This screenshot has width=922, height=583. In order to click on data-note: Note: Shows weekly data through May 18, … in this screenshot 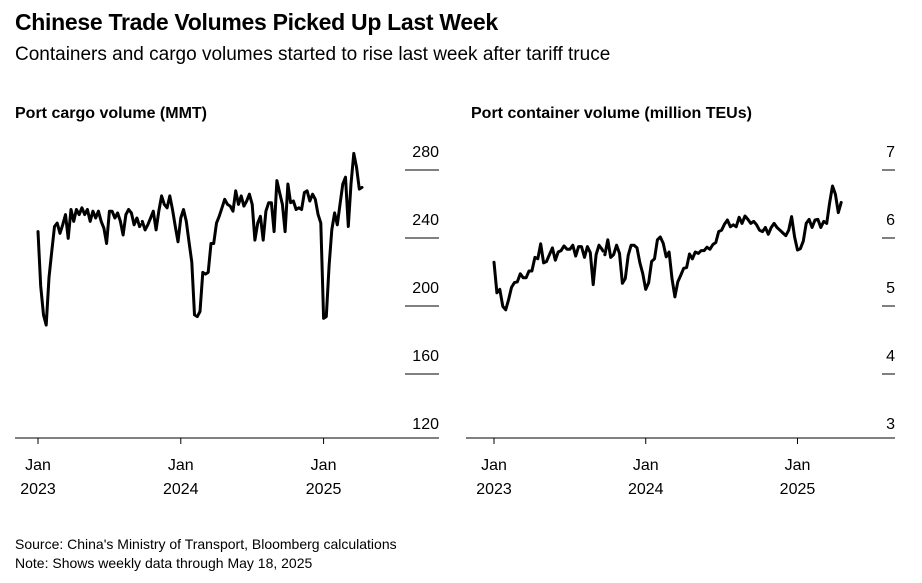, I will do `click(164, 563)`.